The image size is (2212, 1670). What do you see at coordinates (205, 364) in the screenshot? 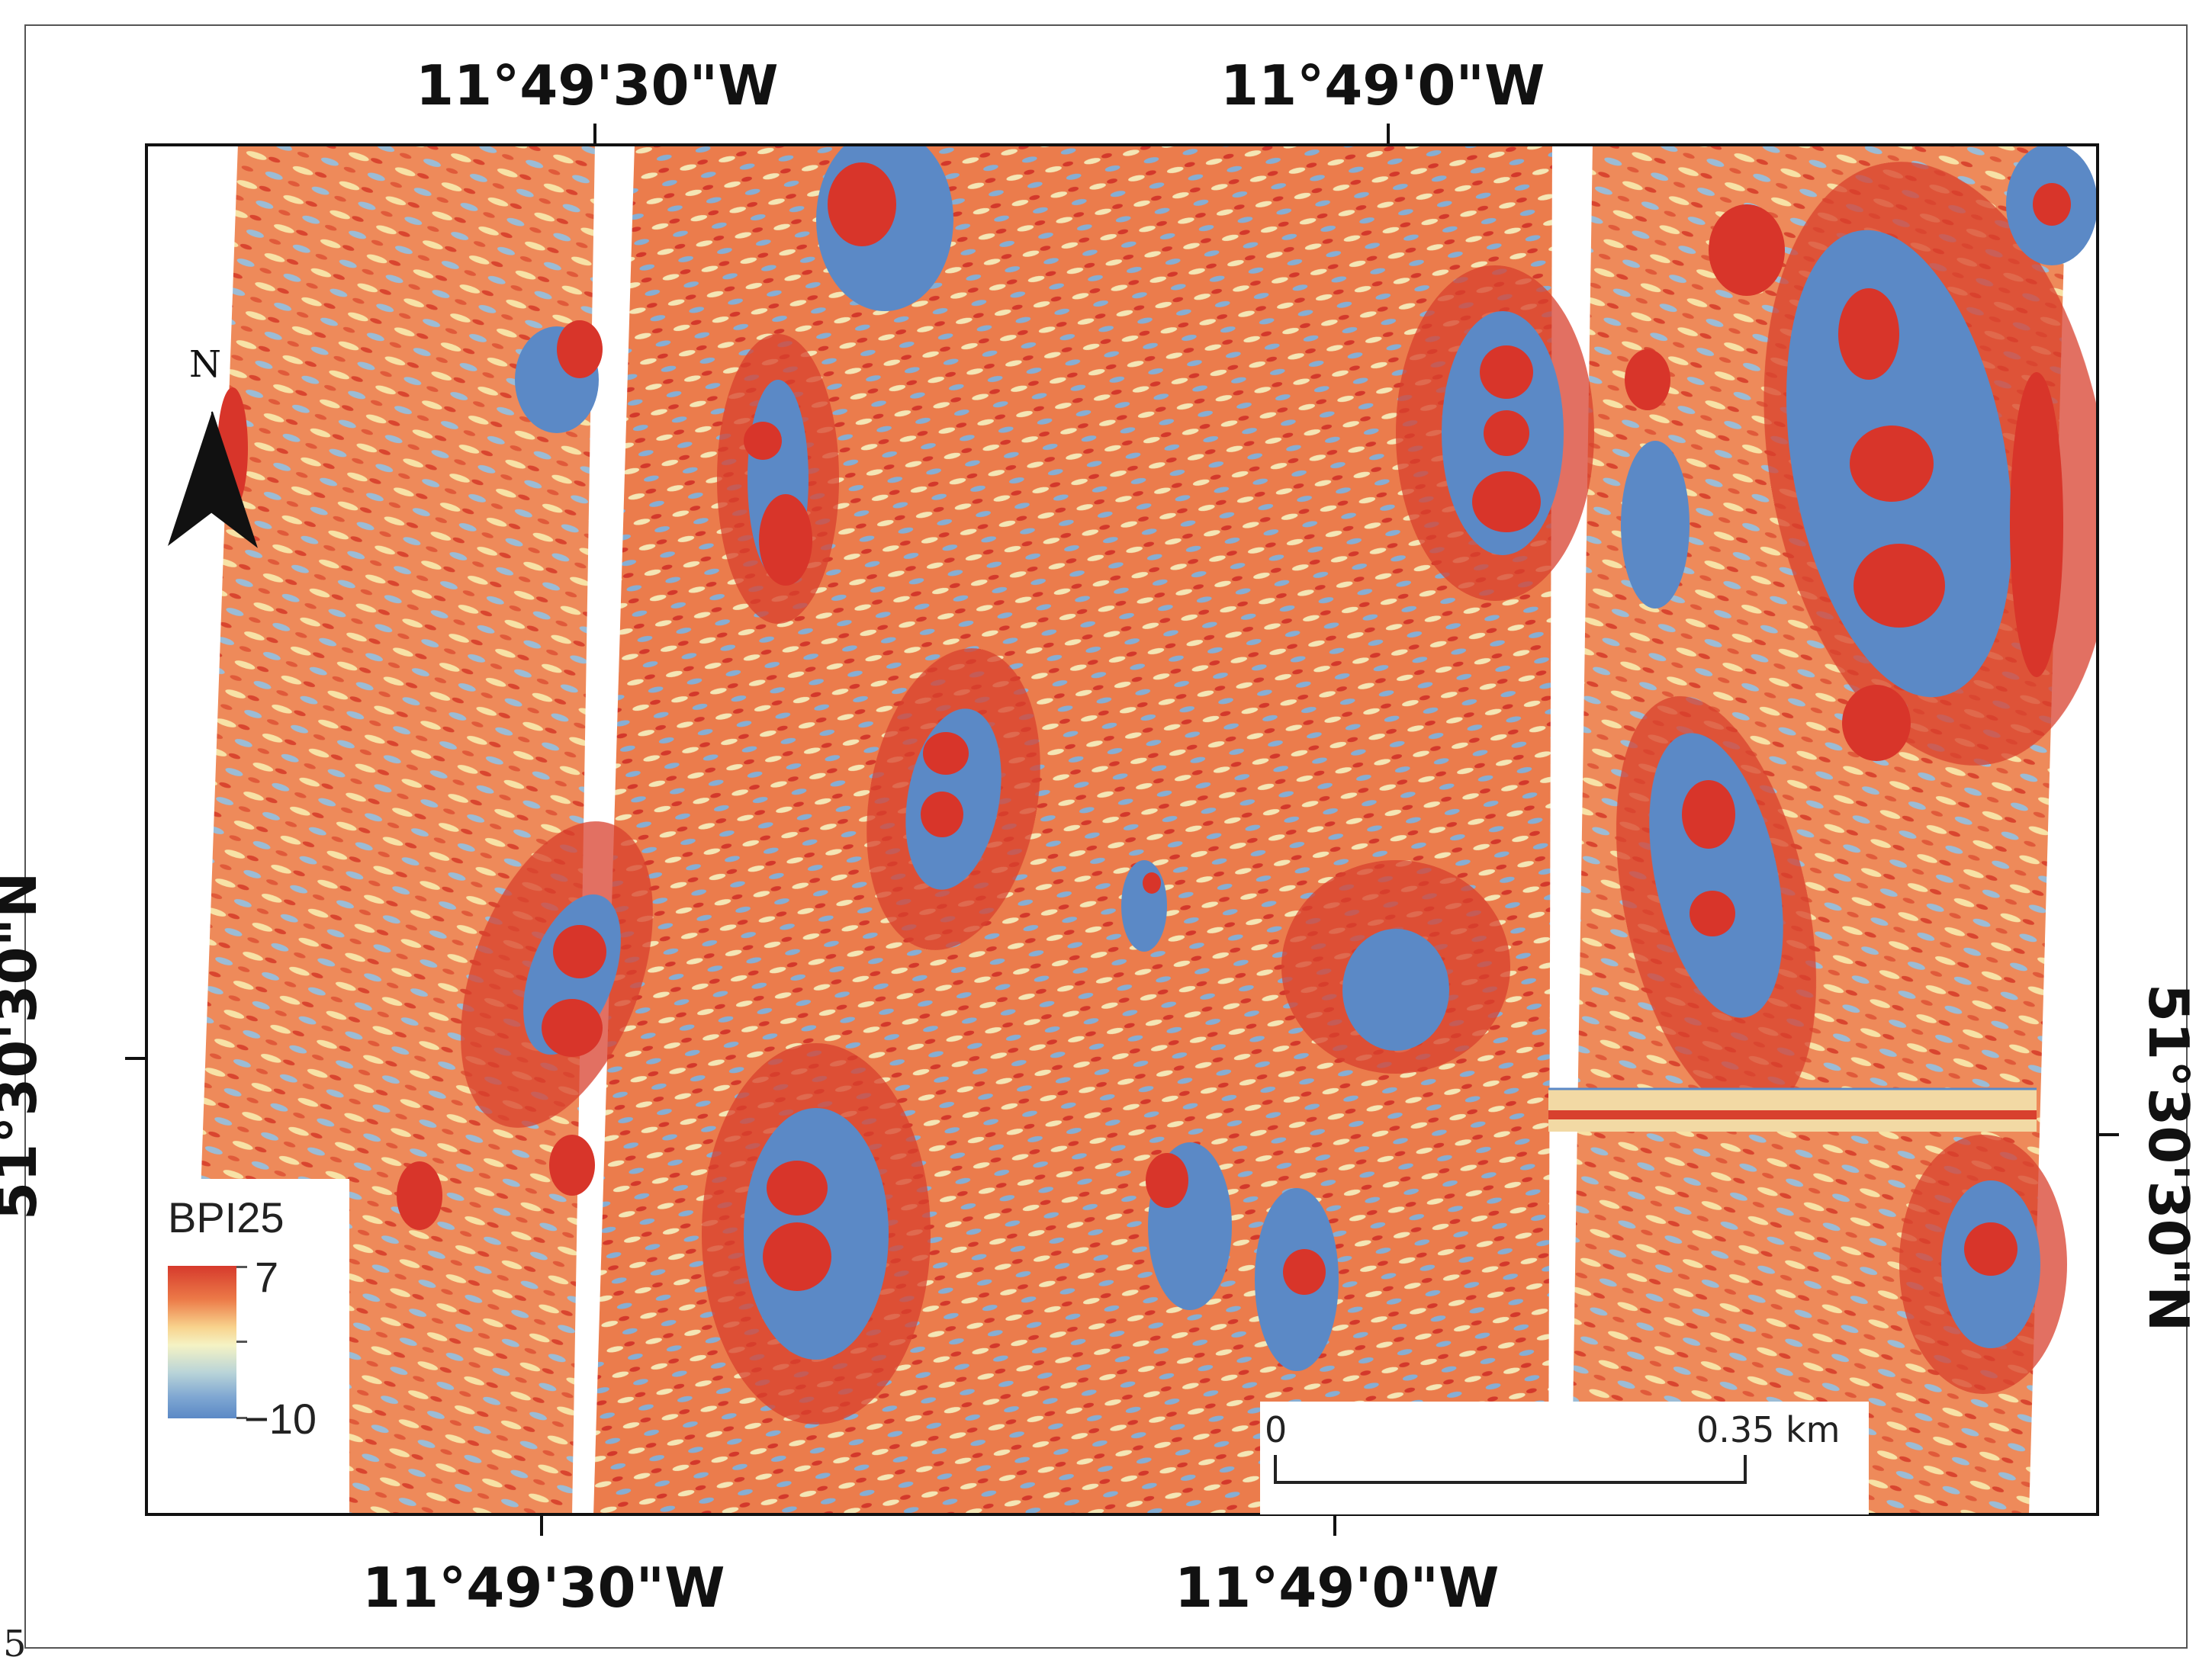
I see `north-arrow-label: N` at bounding box center [205, 364].